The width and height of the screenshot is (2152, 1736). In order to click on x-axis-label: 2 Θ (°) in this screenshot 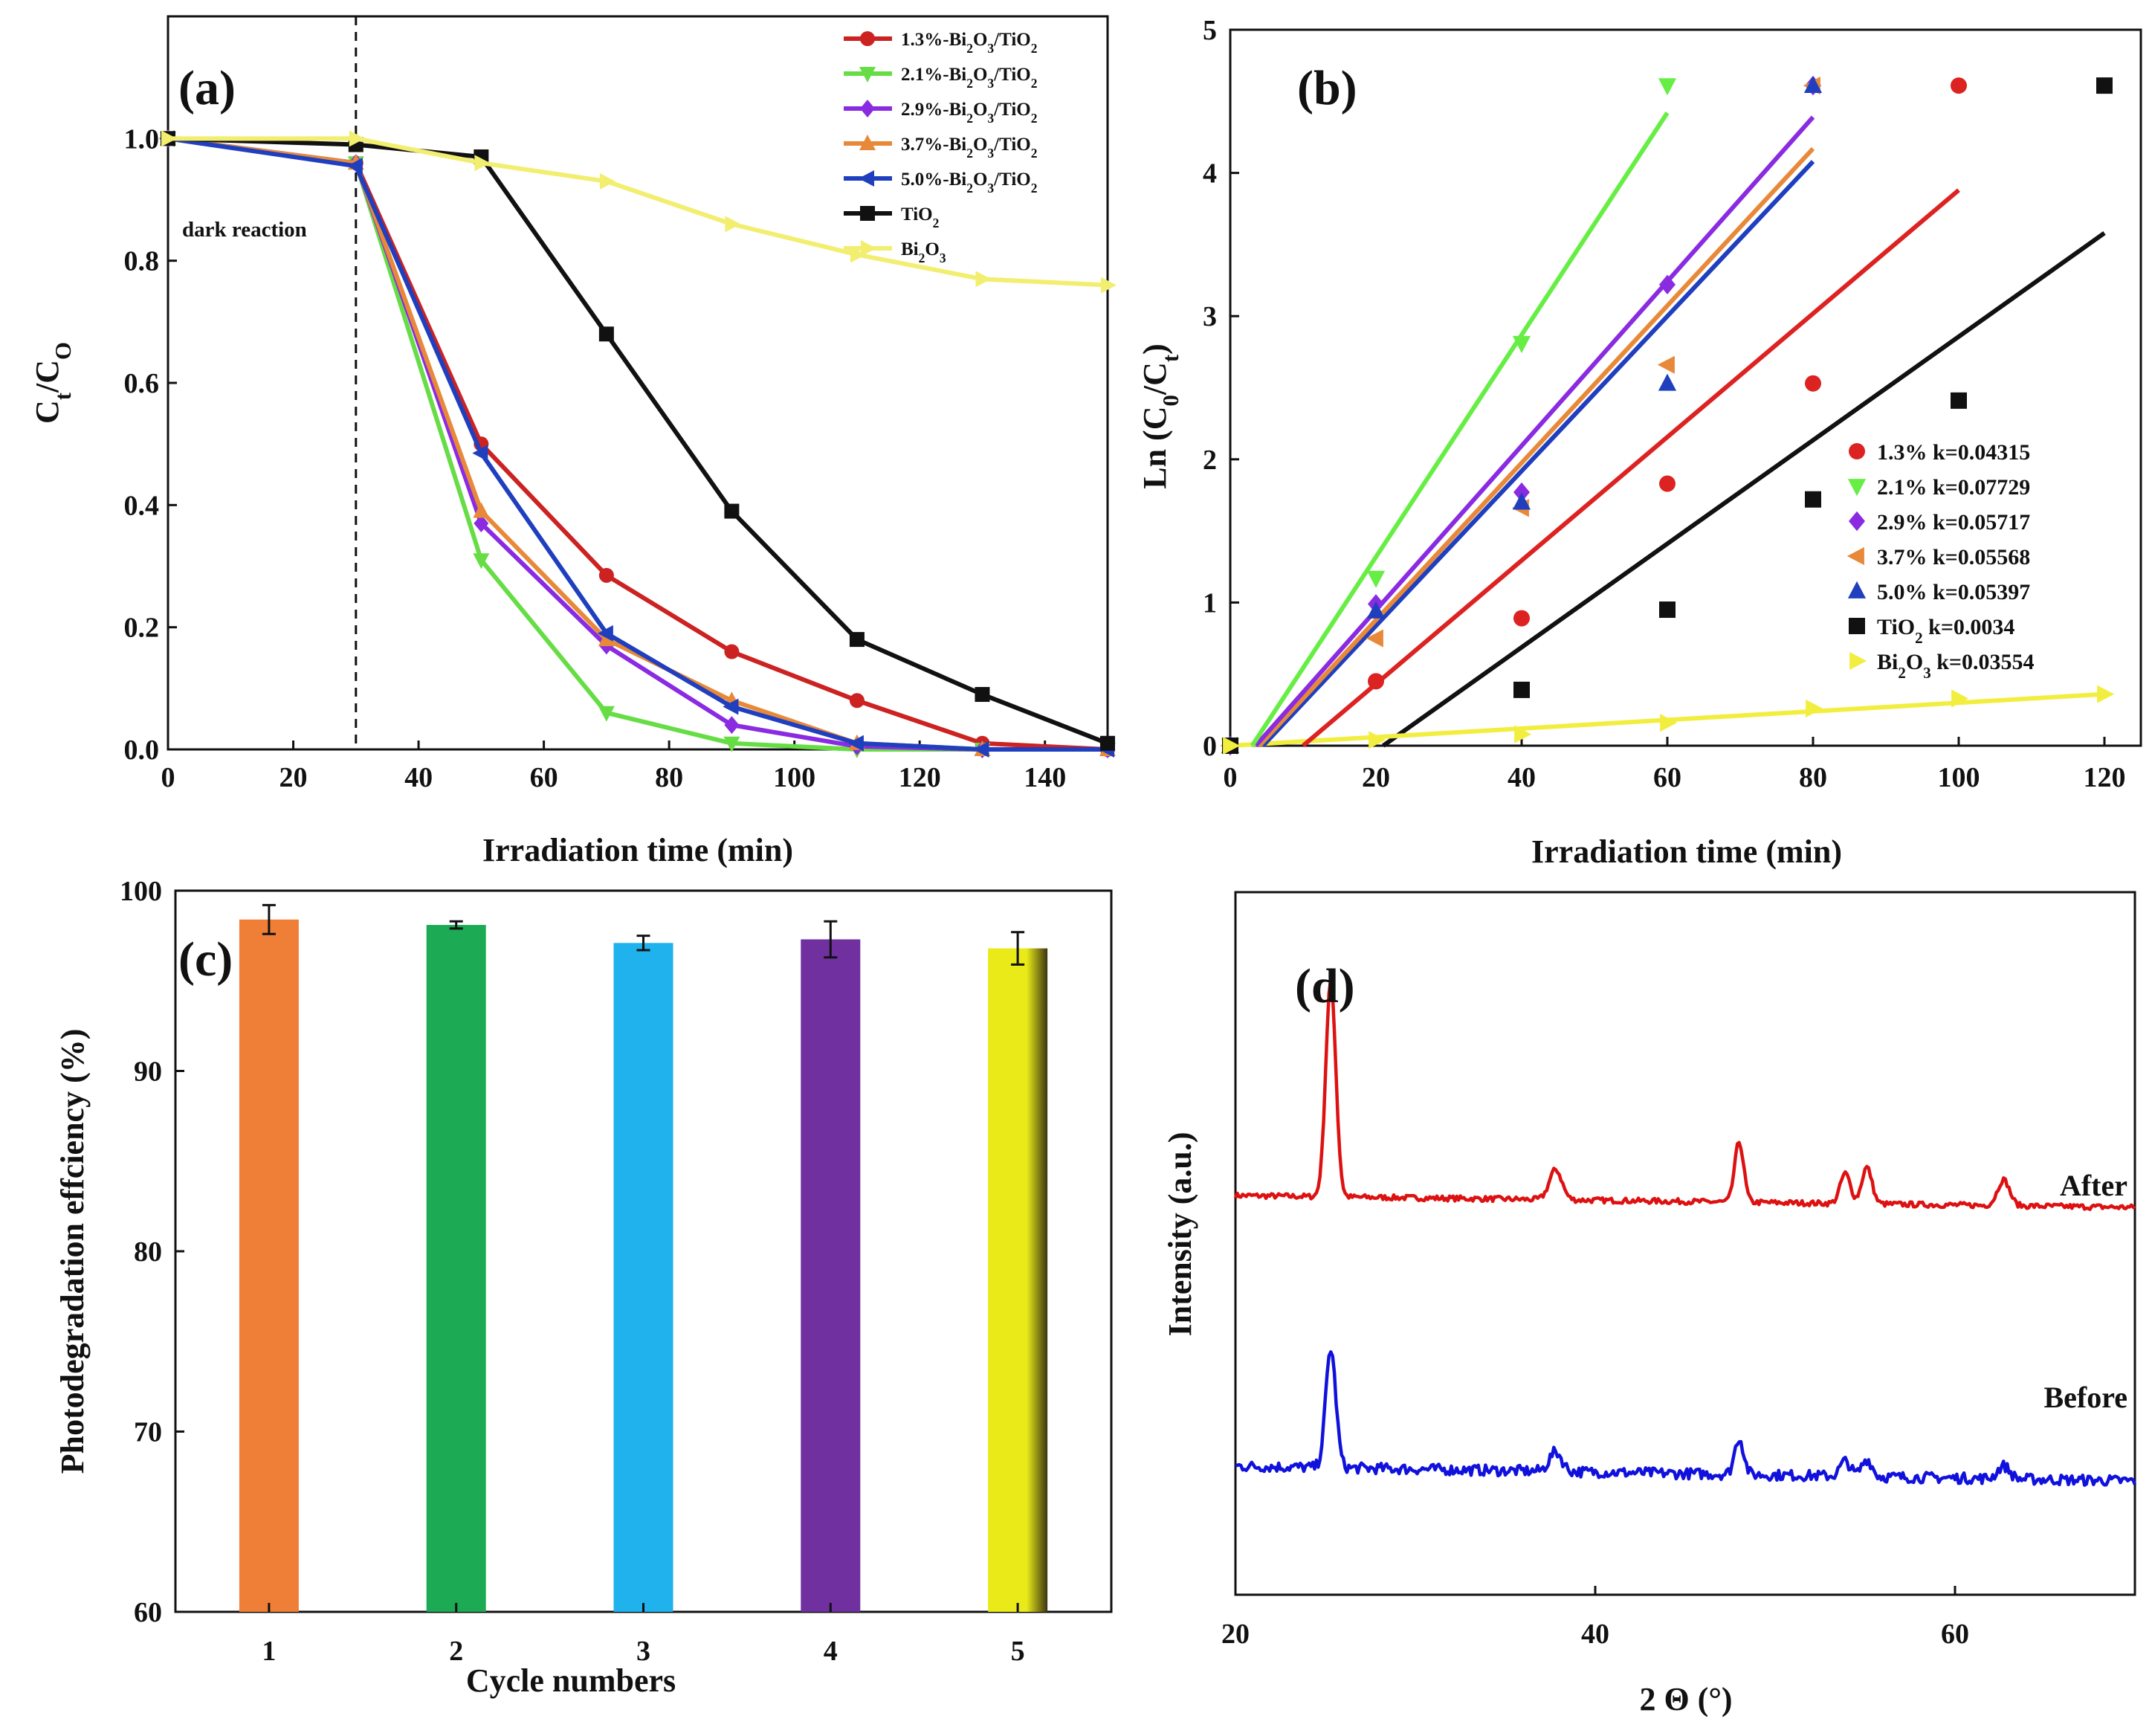, I will do `click(1685, 1699)`.